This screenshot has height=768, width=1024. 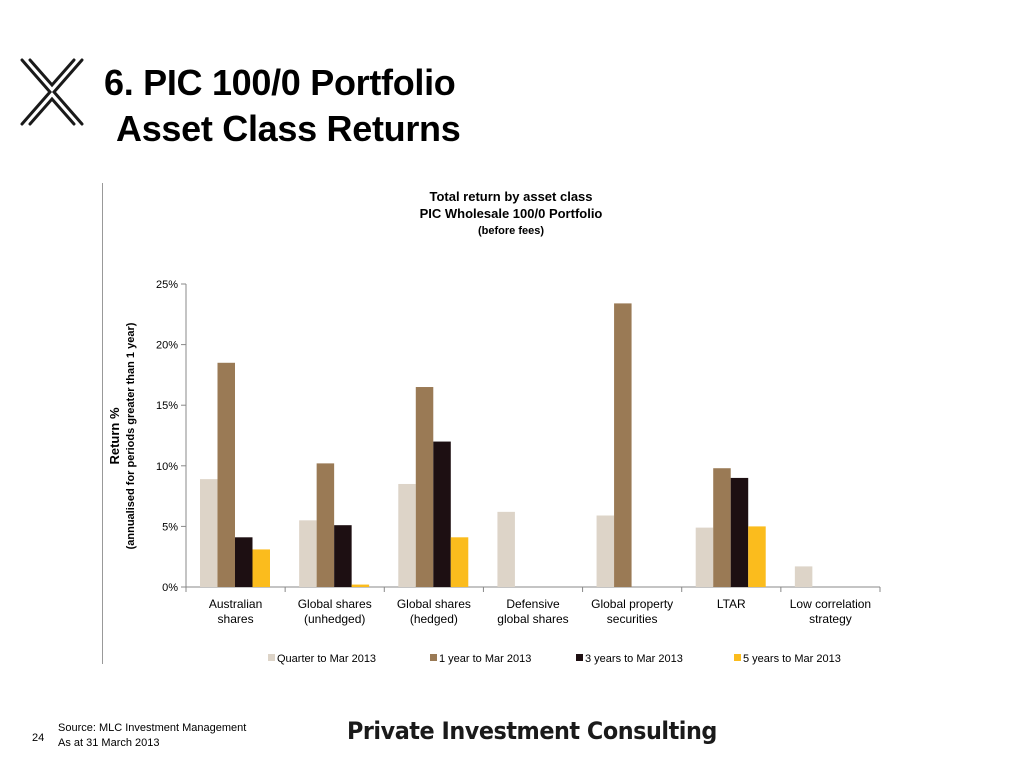 What do you see at coordinates (326, 659) in the screenshot?
I see `legend-label: Quarter to Mar 2013` at bounding box center [326, 659].